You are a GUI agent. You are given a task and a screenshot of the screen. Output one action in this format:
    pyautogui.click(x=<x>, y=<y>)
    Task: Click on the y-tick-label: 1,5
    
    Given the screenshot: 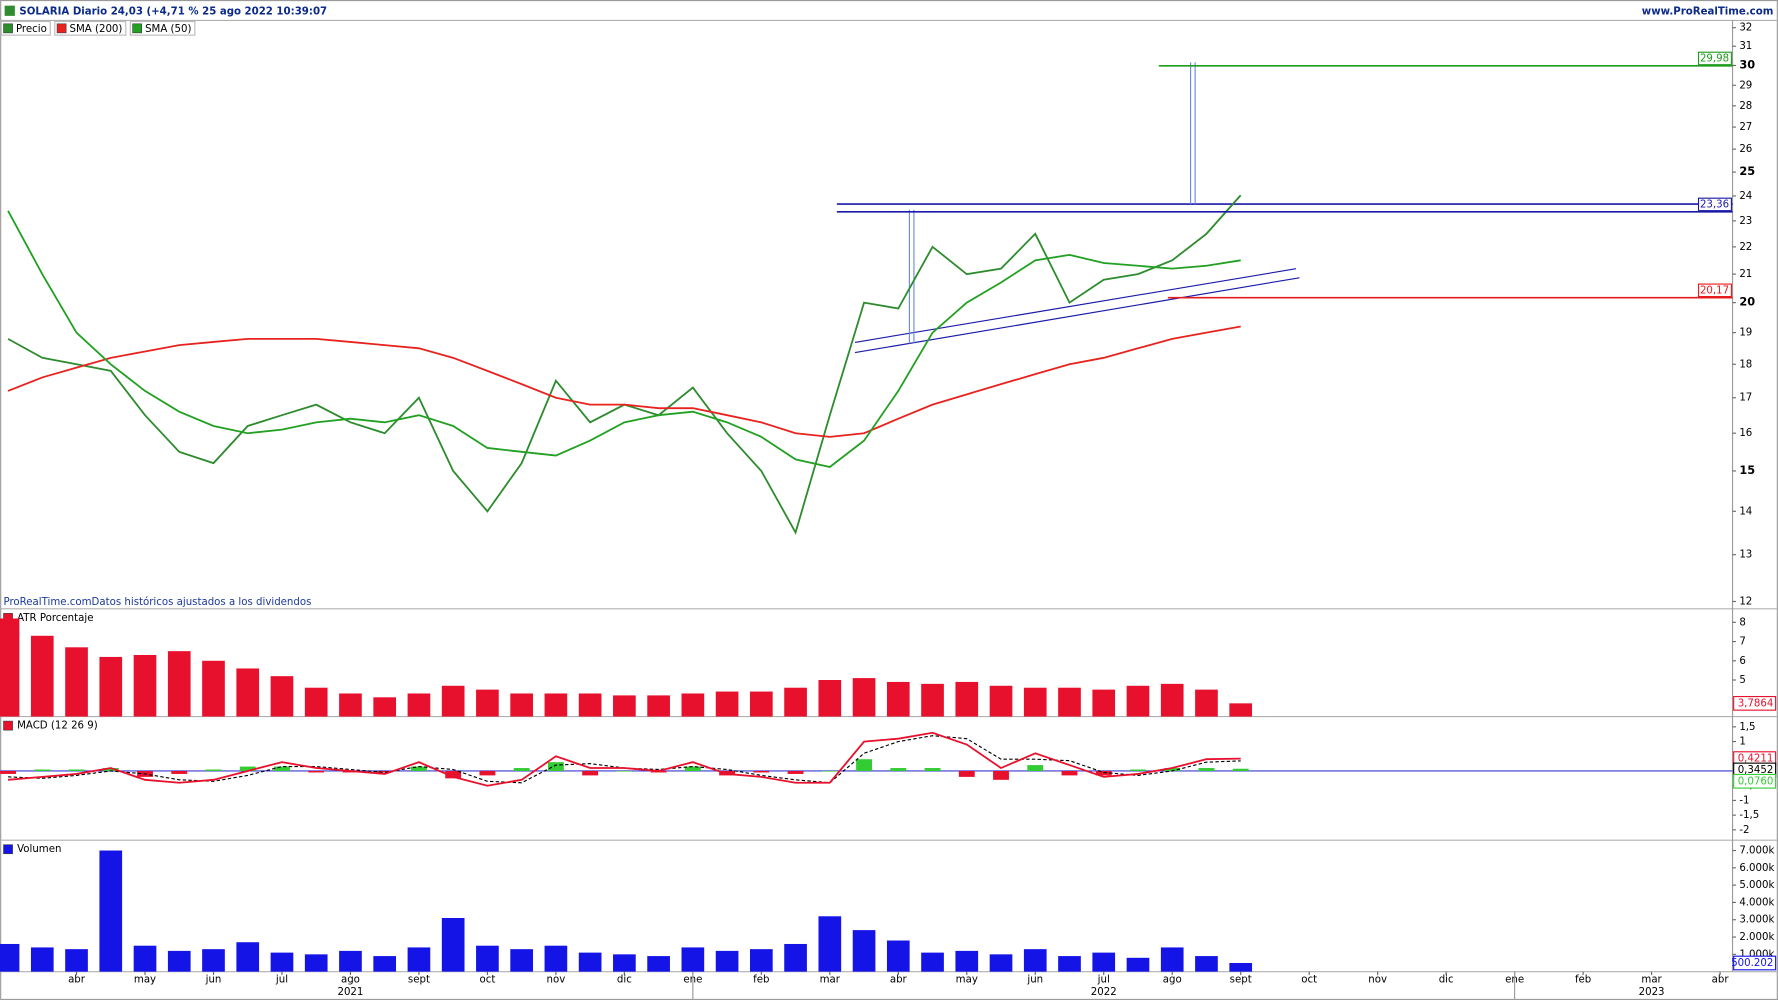 What is the action you would take?
    pyautogui.click(x=1747, y=727)
    